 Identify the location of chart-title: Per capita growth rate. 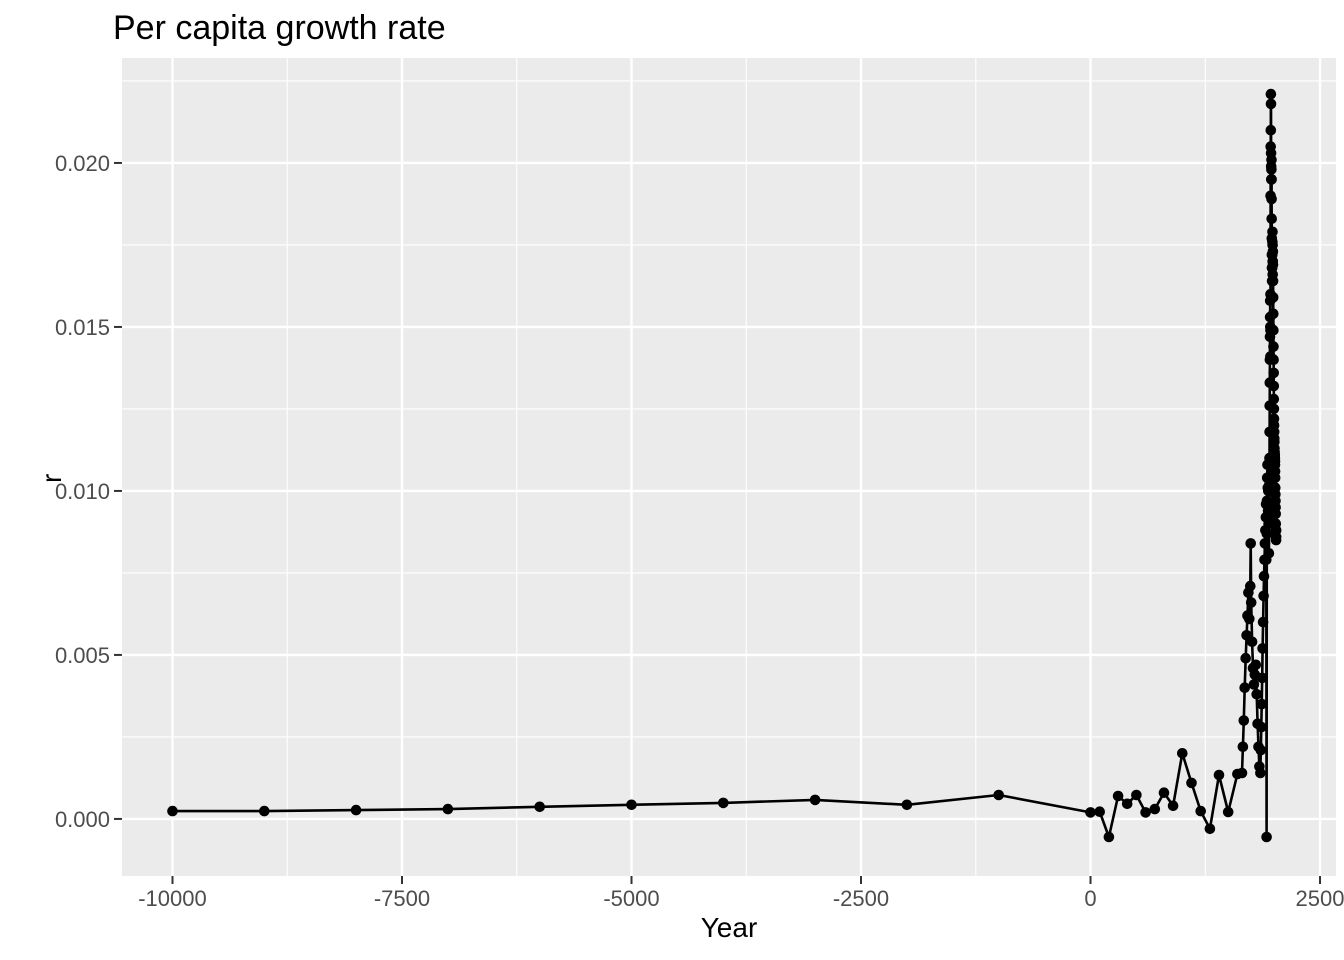
(279, 28).